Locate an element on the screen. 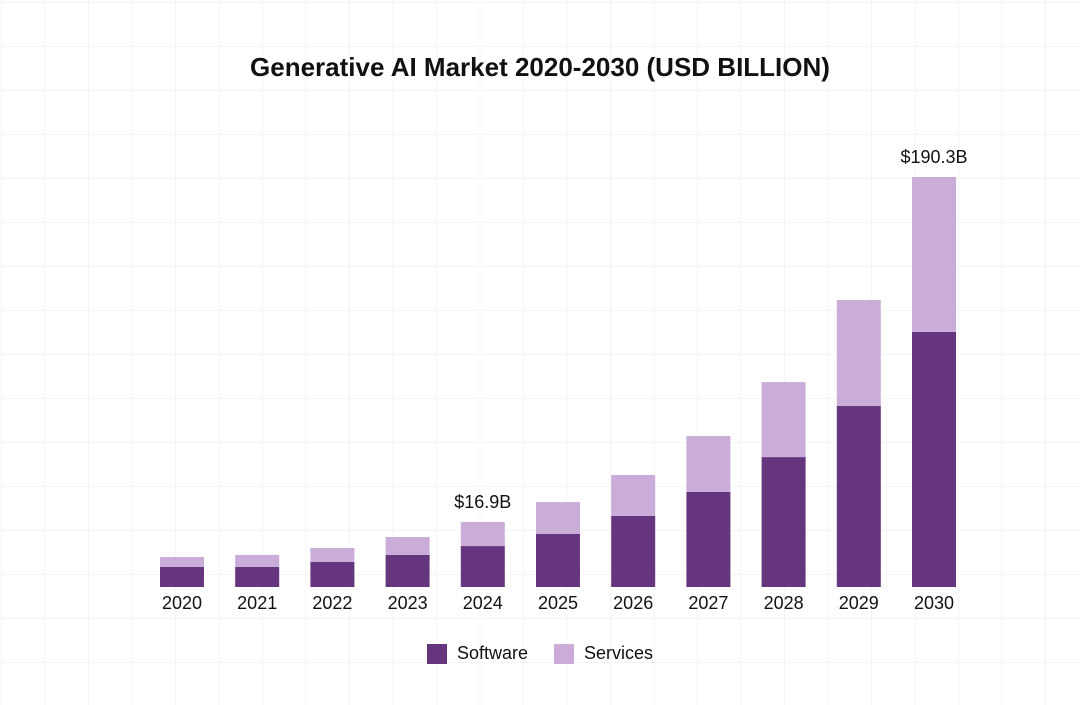 This screenshot has height=705, width=1080. x-tick-label: 2025 is located at coordinates (558, 603).